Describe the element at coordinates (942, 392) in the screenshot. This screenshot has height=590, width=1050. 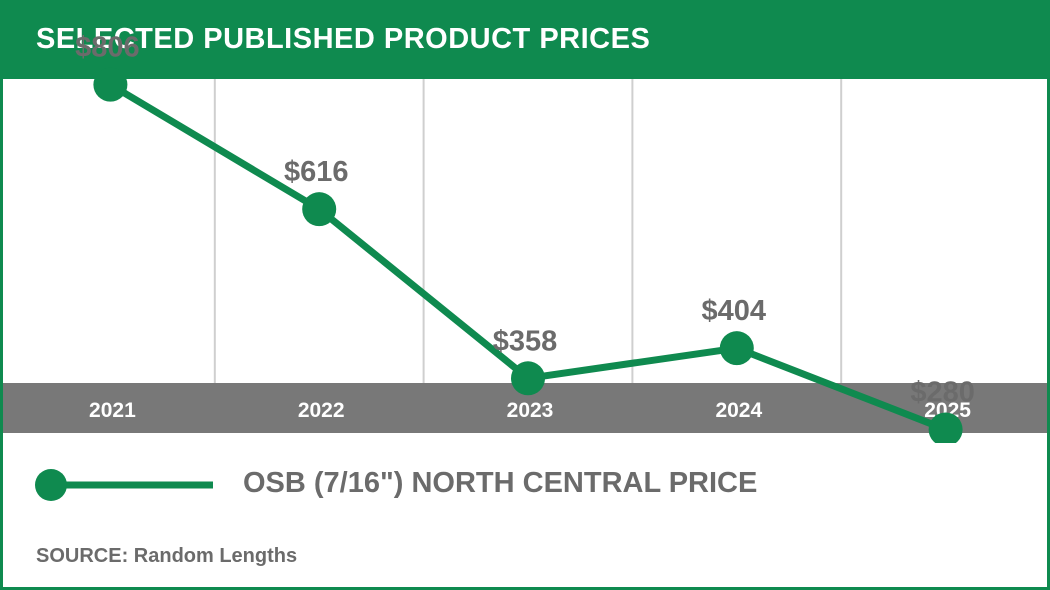
I see `data-label: $280` at that location.